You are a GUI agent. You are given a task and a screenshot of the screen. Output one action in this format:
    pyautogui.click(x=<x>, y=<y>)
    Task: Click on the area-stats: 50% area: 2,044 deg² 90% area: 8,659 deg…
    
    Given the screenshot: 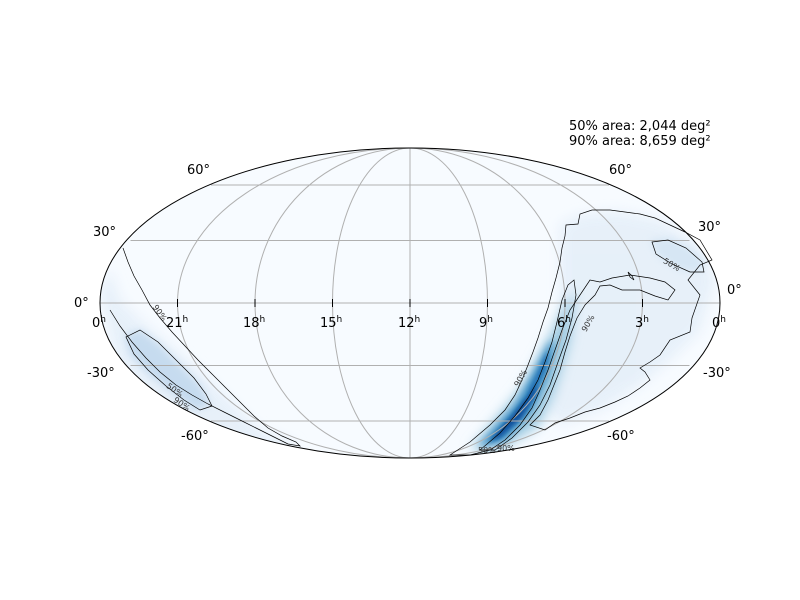 What is the action you would take?
    pyautogui.click(x=640, y=134)
    